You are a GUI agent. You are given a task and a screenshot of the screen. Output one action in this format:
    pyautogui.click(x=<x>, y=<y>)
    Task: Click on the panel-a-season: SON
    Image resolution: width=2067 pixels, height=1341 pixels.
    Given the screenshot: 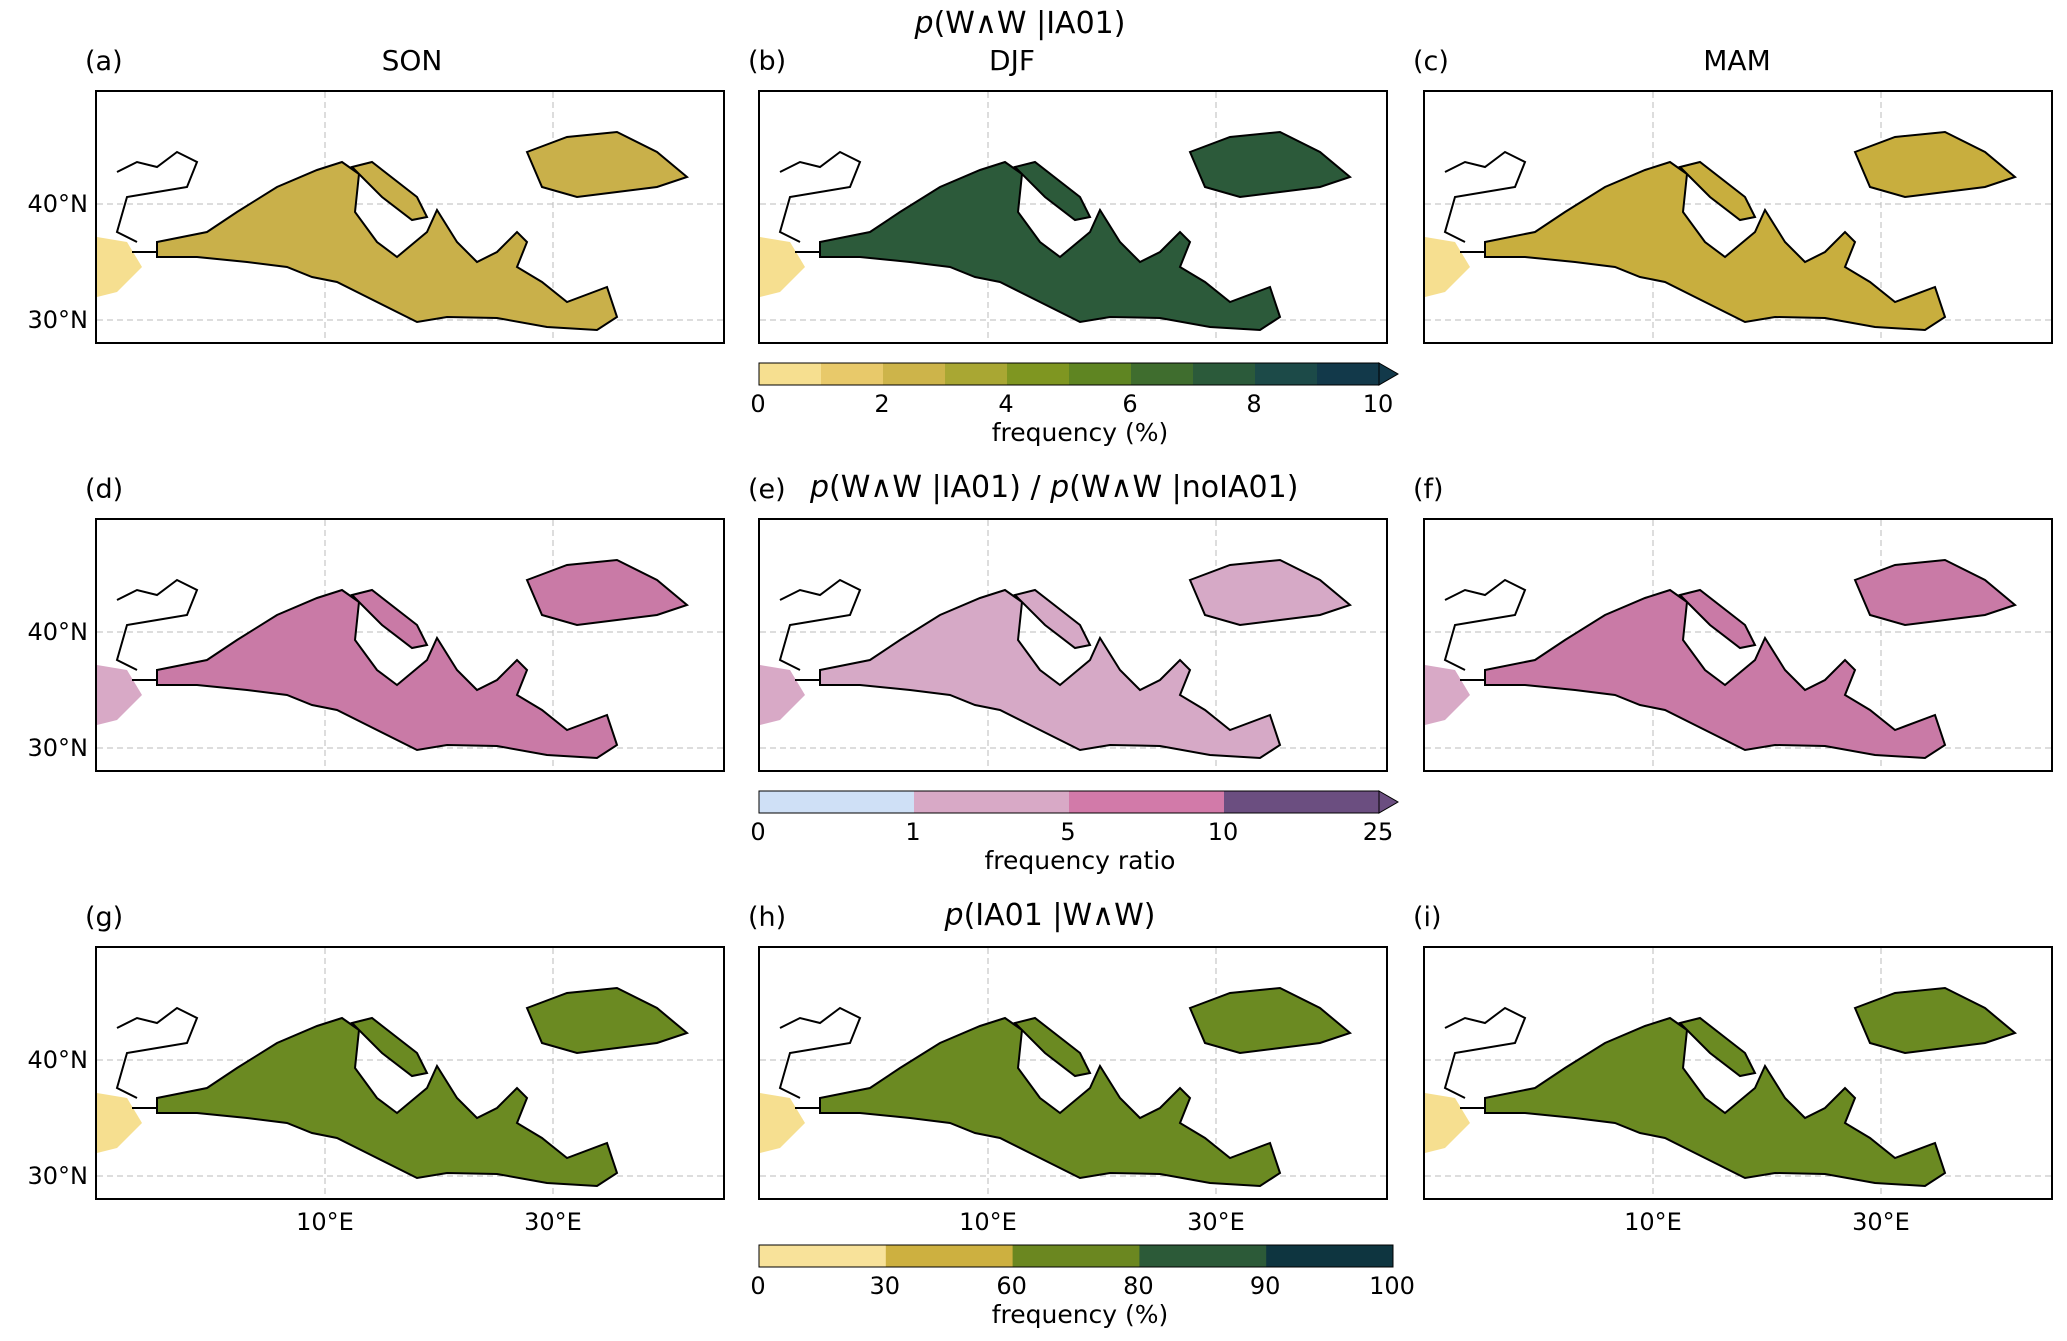 What is the action you would take?
    pyautogui.click(x=412, y=60)
    